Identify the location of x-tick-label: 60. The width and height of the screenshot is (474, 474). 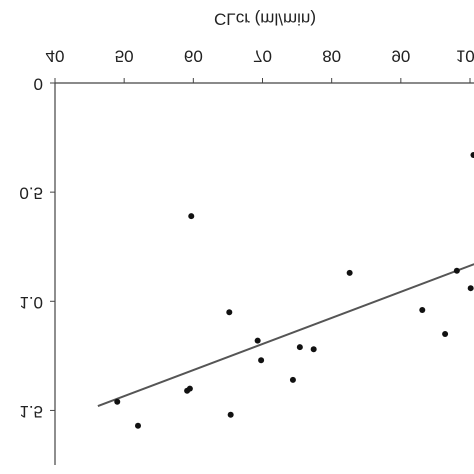
(193, 56).